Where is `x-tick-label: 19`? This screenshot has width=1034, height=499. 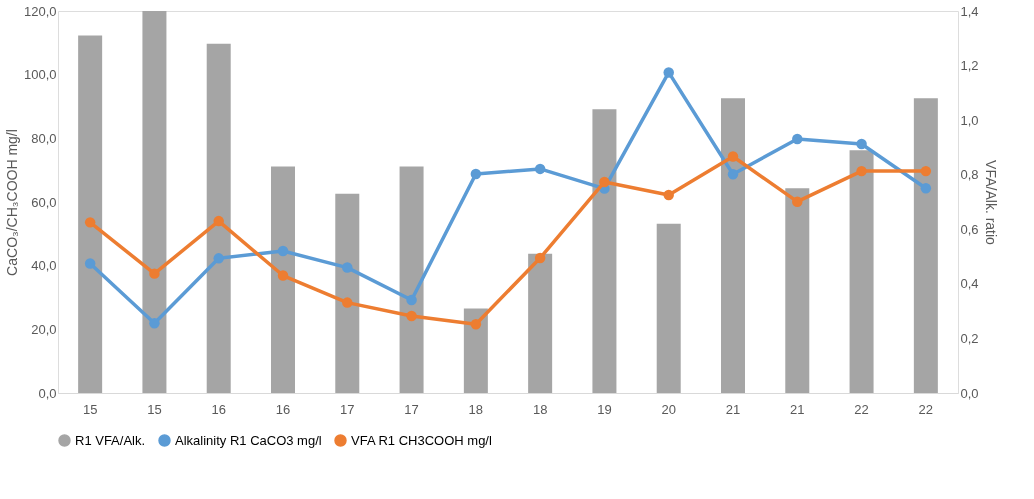 x-tick-label: 19 is located at coordinates (604, 409).